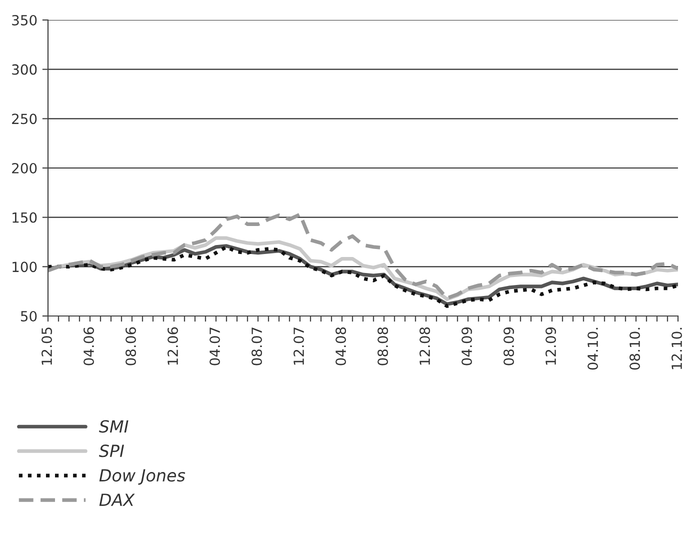 Image resolution: width=687 pixels, height=559 pixels. I want to click on x-tick-label: 04.08, so click(341, 346).